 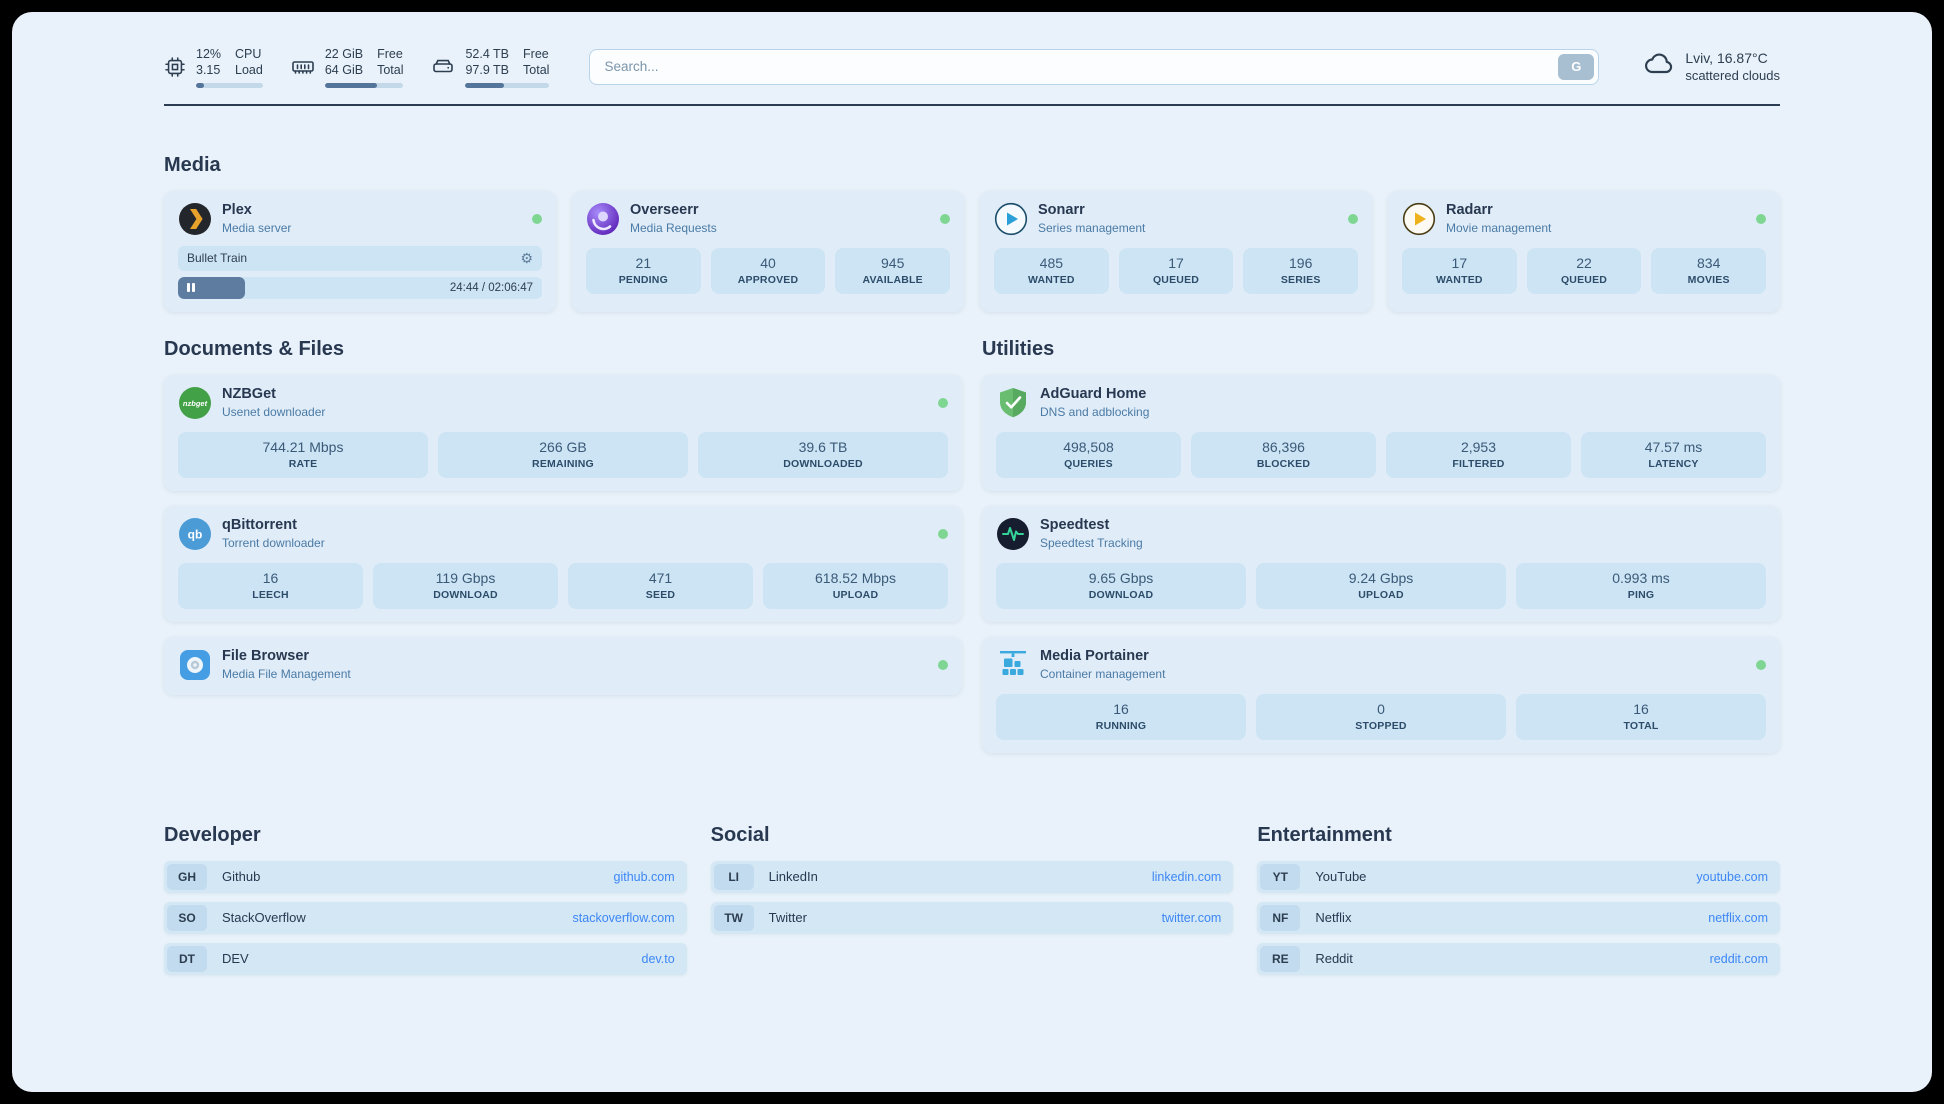 I want to click on stat-rate: 744.21 Mbps RATE, so click(x=303, y=454).